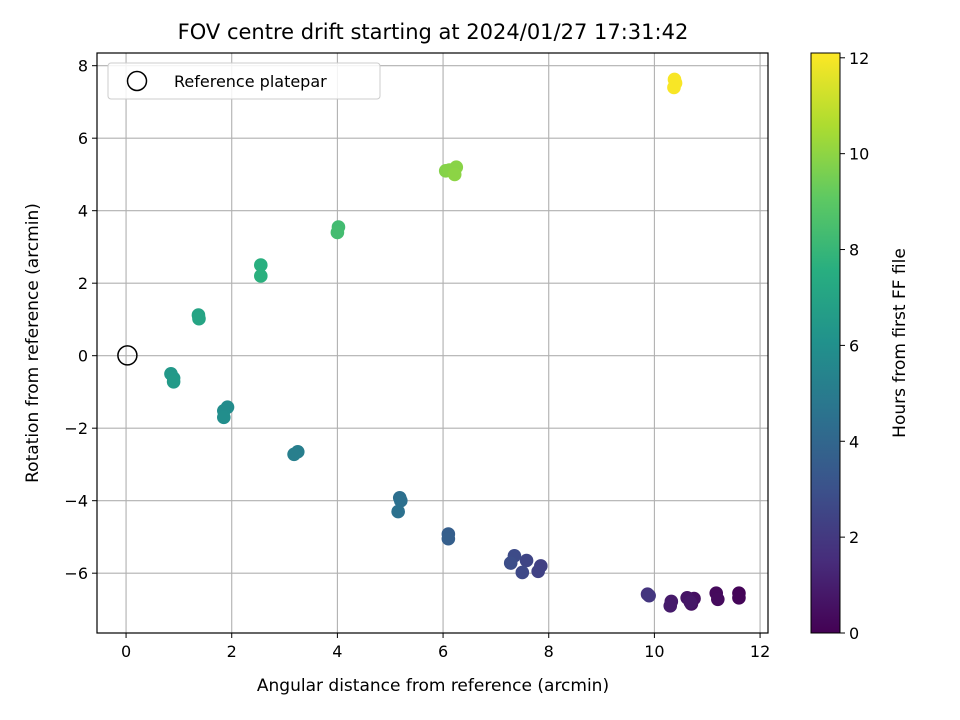 The height and width of the screenshot is (720, 960). What do you see at coordinates (854, 633) in the screenshot?
I see `colorbar-tick-label: 0` at bounding box center [854, 633].